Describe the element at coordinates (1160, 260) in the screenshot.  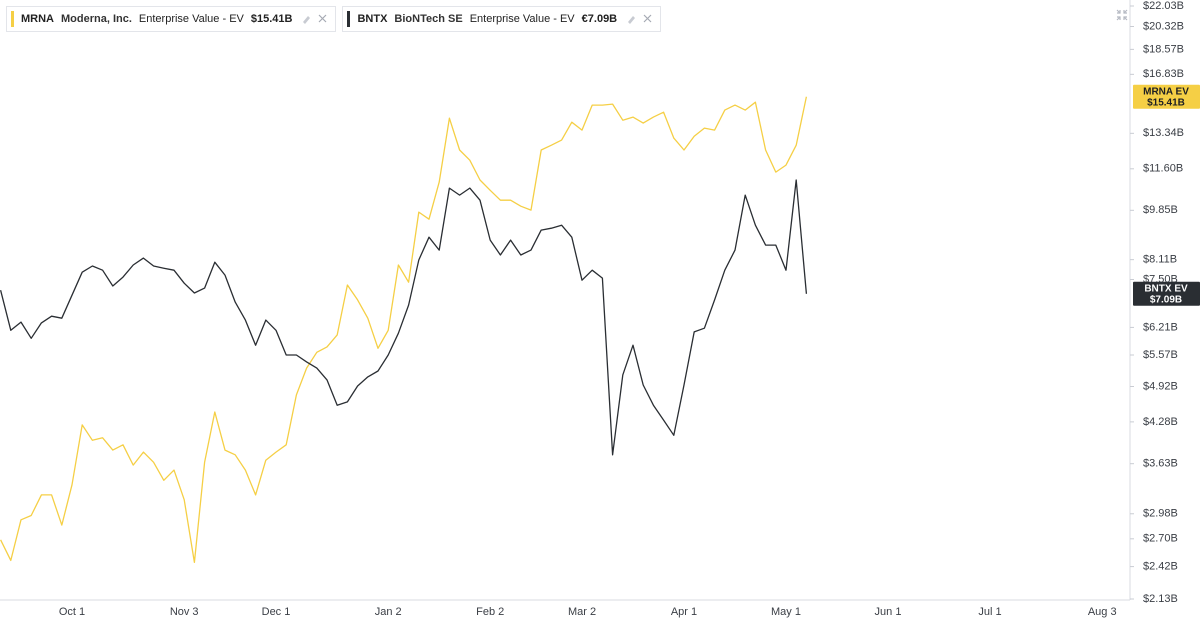
I see `y-tick-label: $8.11B` at that location.